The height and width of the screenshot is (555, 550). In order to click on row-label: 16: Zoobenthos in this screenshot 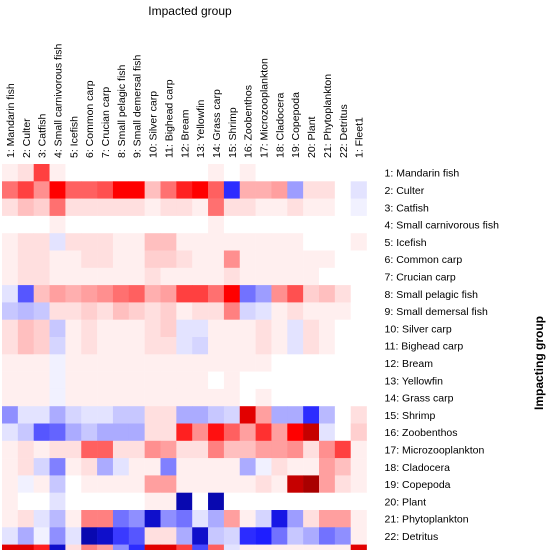, I will do `click(421, 433)`.